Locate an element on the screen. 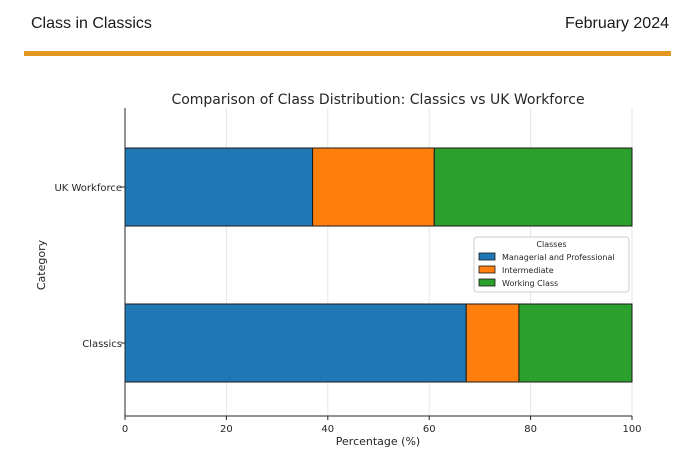 The width and height of the screenshot is (699, 464). y-tick-label: Classics is located at coordinates (102, 344).